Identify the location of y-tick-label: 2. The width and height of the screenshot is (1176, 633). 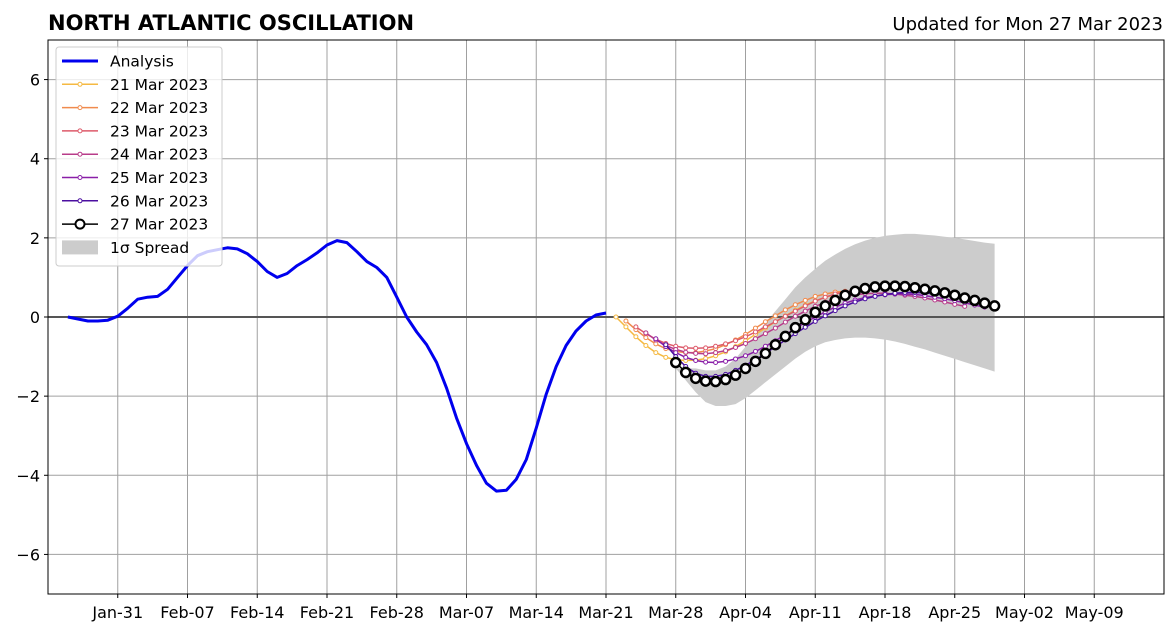
(35, 238).